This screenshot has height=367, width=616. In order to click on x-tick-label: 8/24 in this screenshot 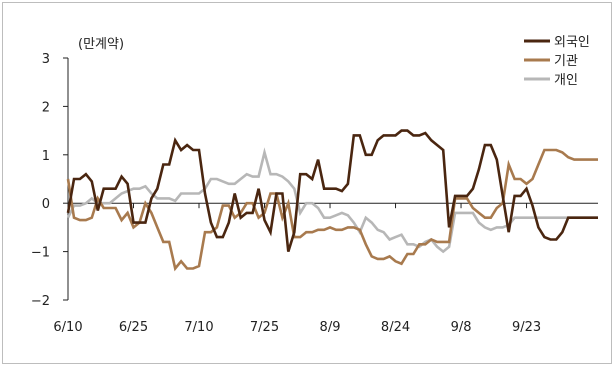, I will do `click(395, 327)`.